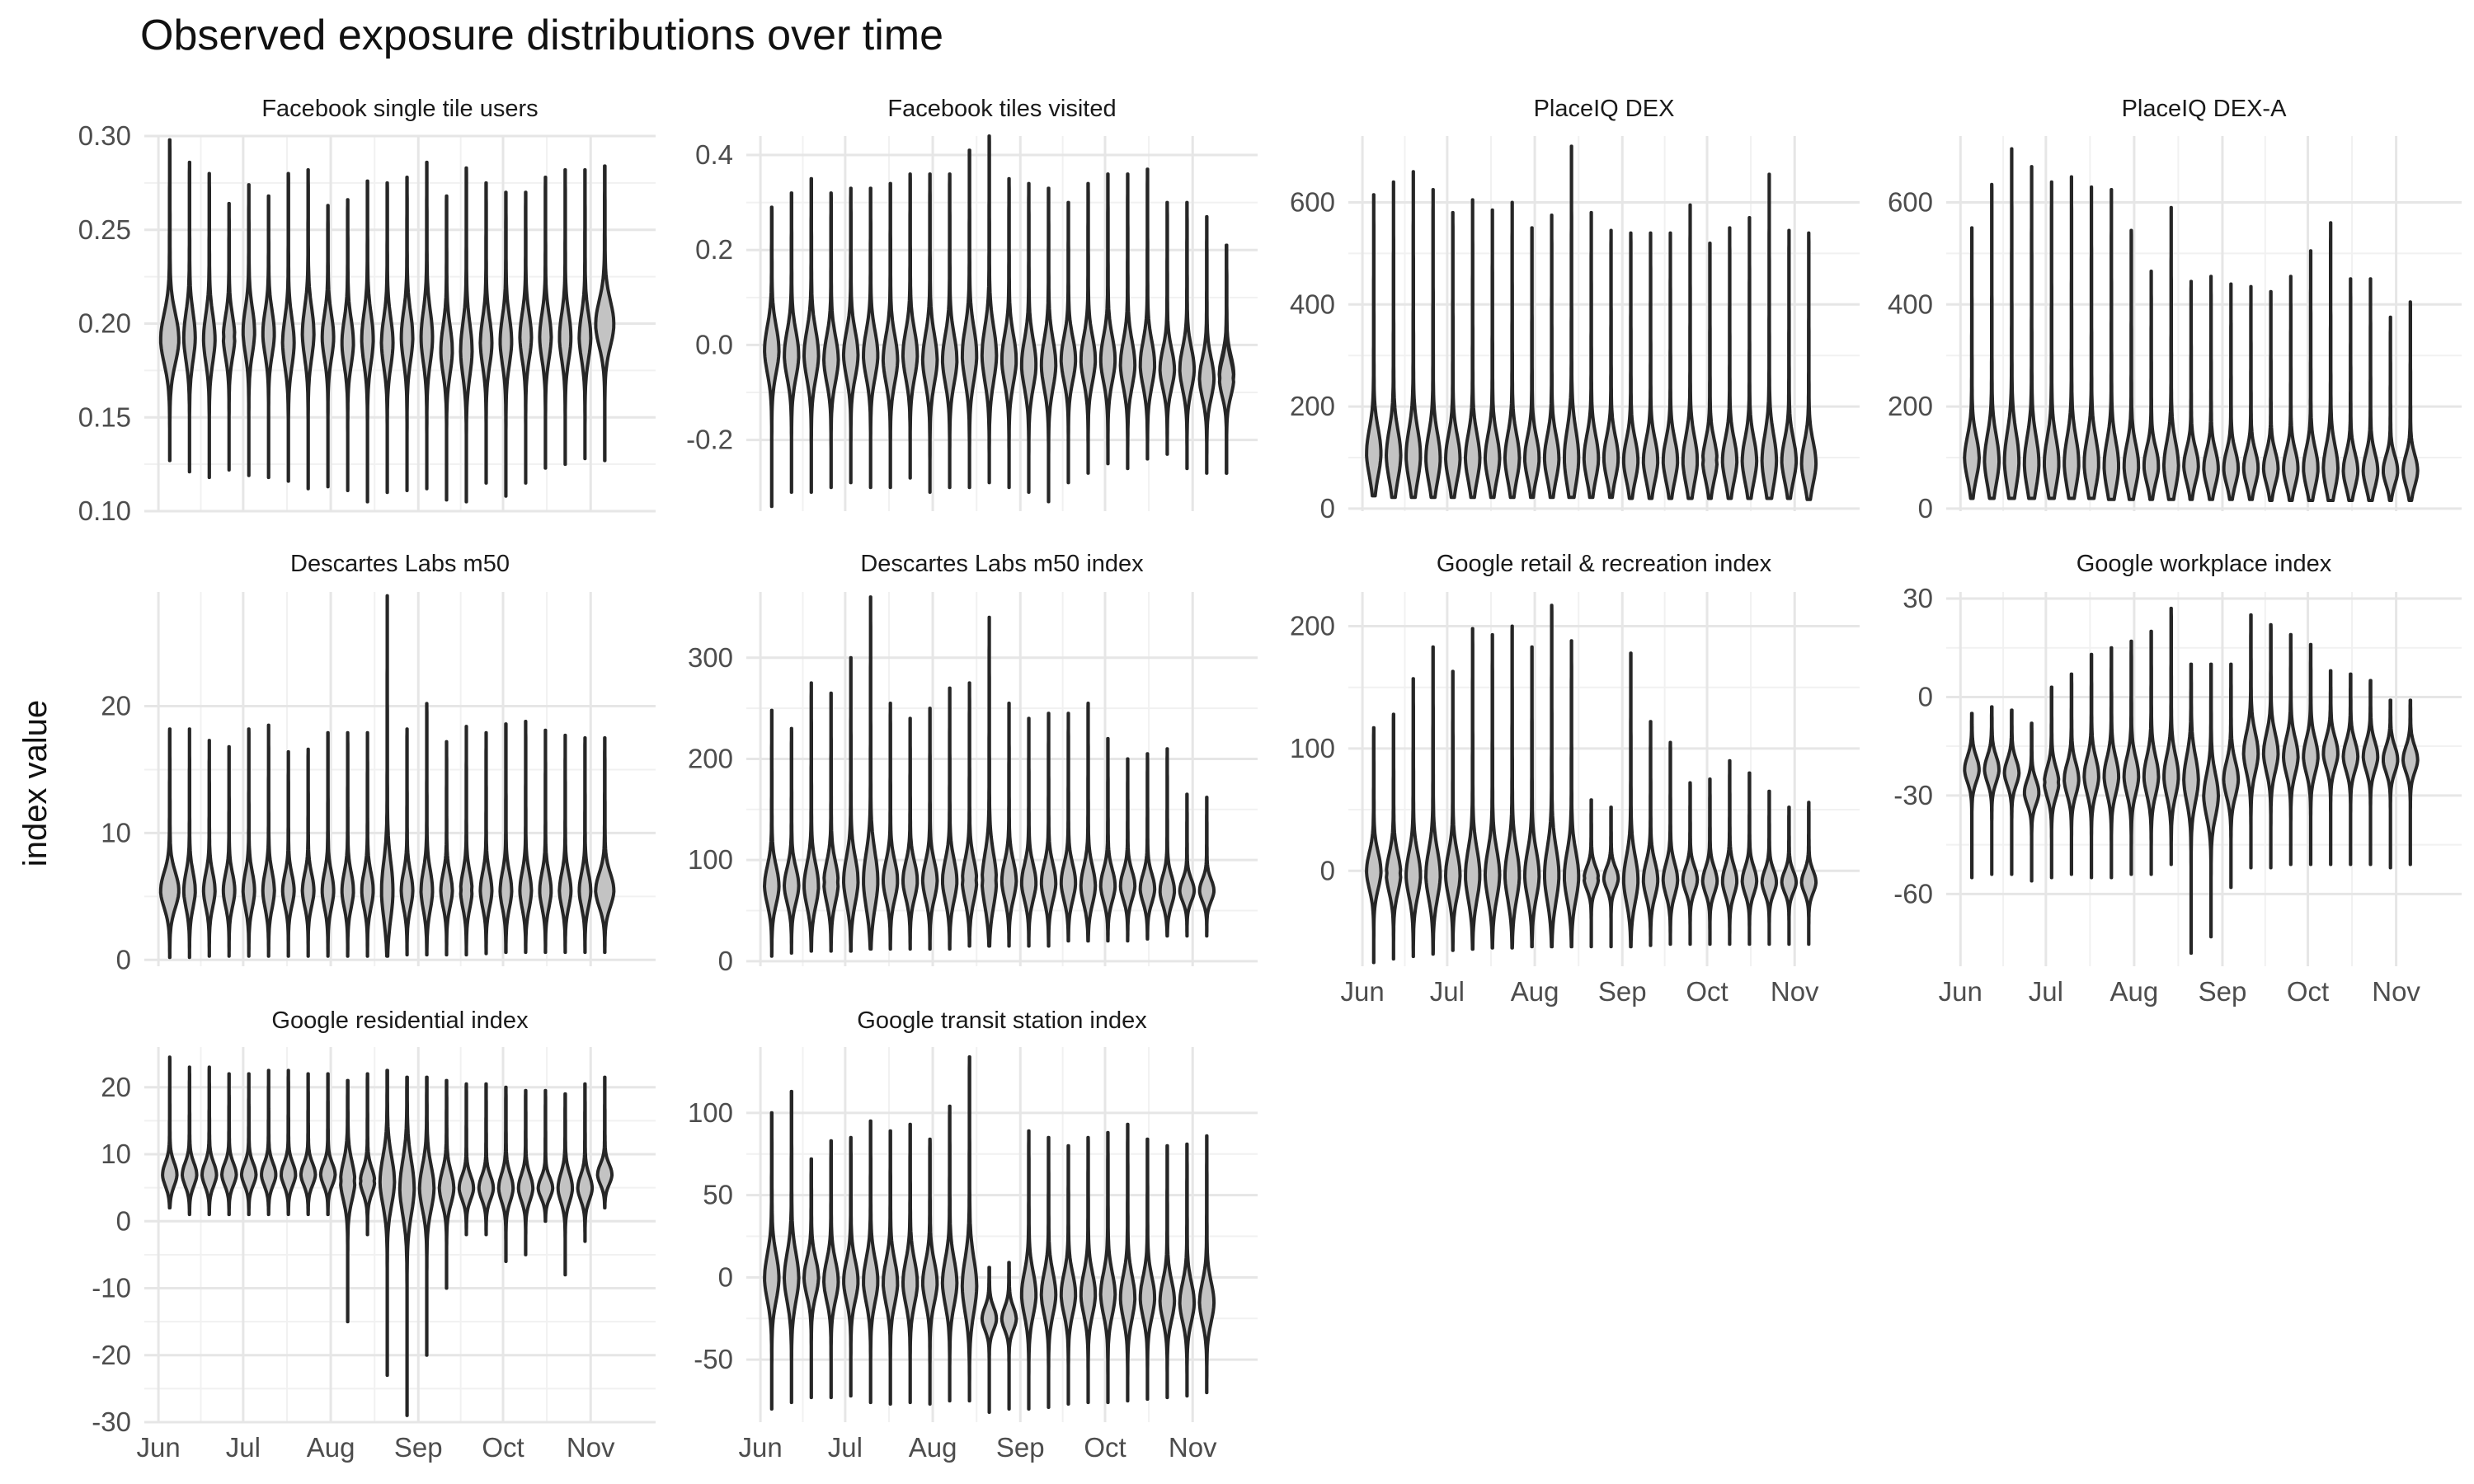 Image resolution: width=2474 pixels, height=1484 pixels. I want to click on facet-strip-label: Google workplace index, so click(2204, 564).